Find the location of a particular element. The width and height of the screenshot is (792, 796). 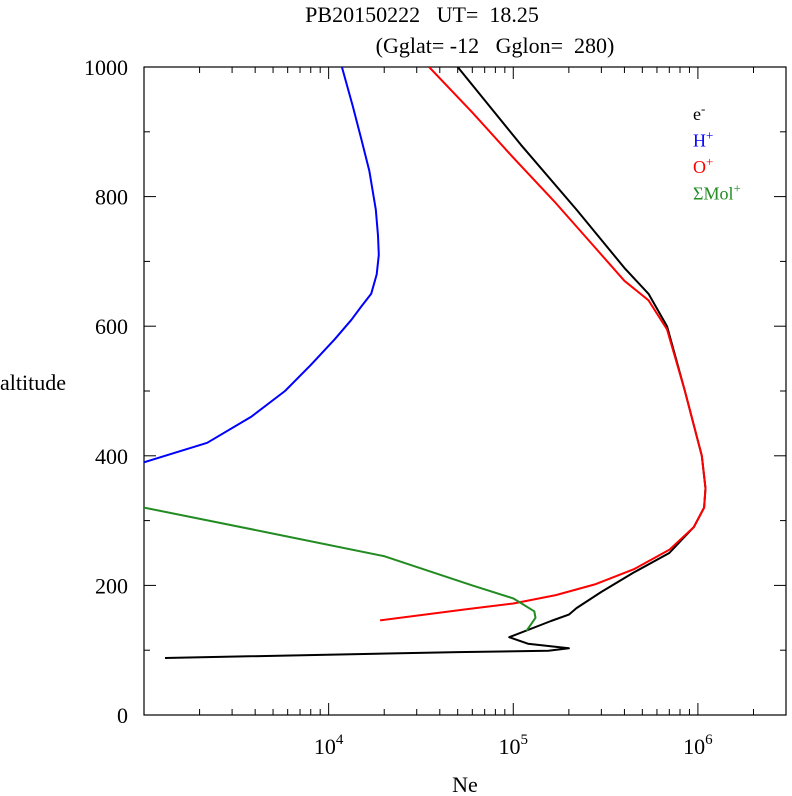

y-tick-label: 200 is located at coordinates (111, 585).